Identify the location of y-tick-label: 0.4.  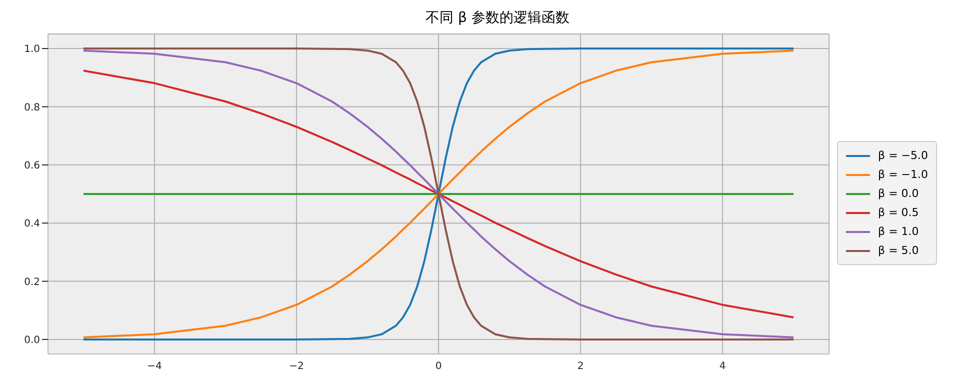
(32, 224).